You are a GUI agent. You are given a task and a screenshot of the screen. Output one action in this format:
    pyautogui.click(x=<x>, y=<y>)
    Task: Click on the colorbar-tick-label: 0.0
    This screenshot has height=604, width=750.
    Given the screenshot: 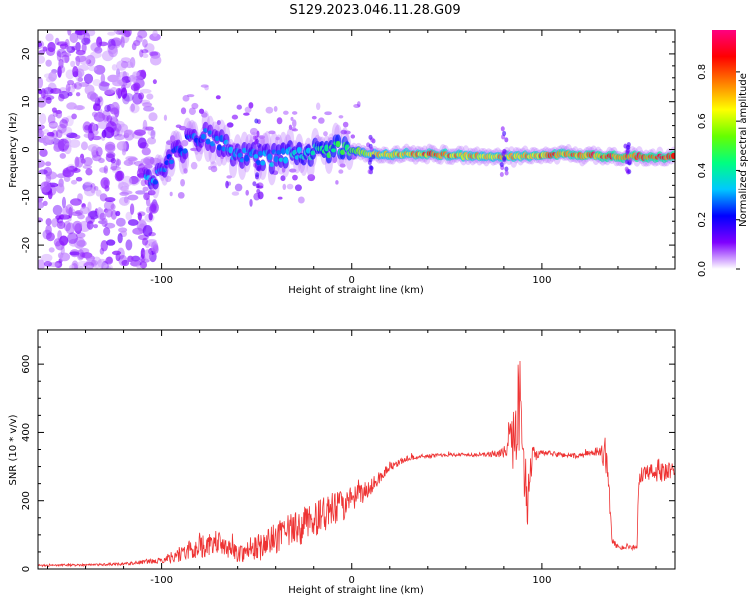 What is the action you would take?
    pyautogui.click(x=702, y=269)
    